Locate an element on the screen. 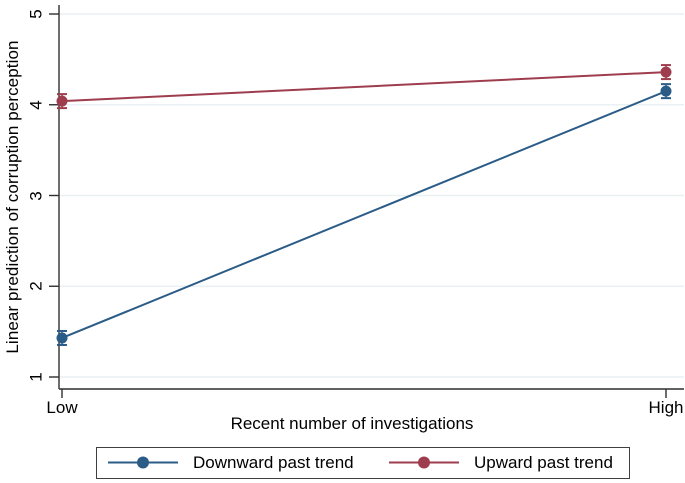 Image resolution: width=685 pixels, height=483 pixels. x-tick-label-low: Low is located at coordinates (62, 407).